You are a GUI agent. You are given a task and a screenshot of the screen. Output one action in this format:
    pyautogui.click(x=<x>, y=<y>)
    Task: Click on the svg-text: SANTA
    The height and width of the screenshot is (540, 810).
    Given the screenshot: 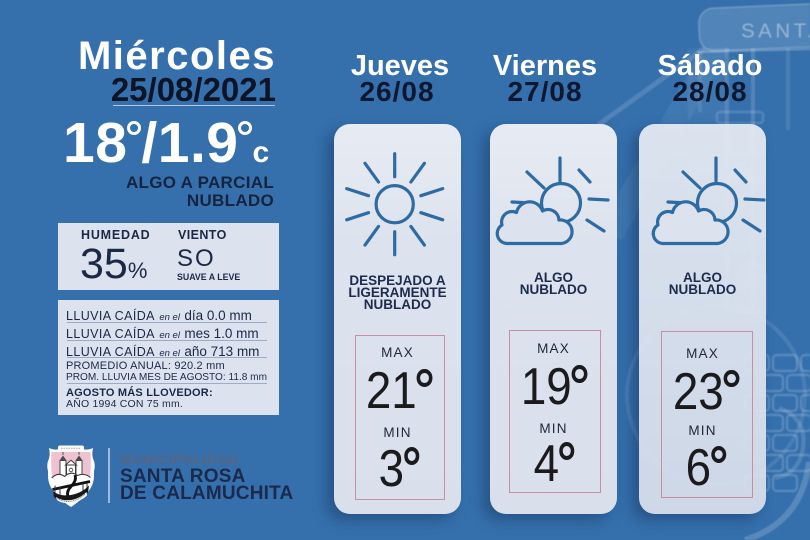 What is the action you would take?
    pyautogui.click(x=775, y=31)
    